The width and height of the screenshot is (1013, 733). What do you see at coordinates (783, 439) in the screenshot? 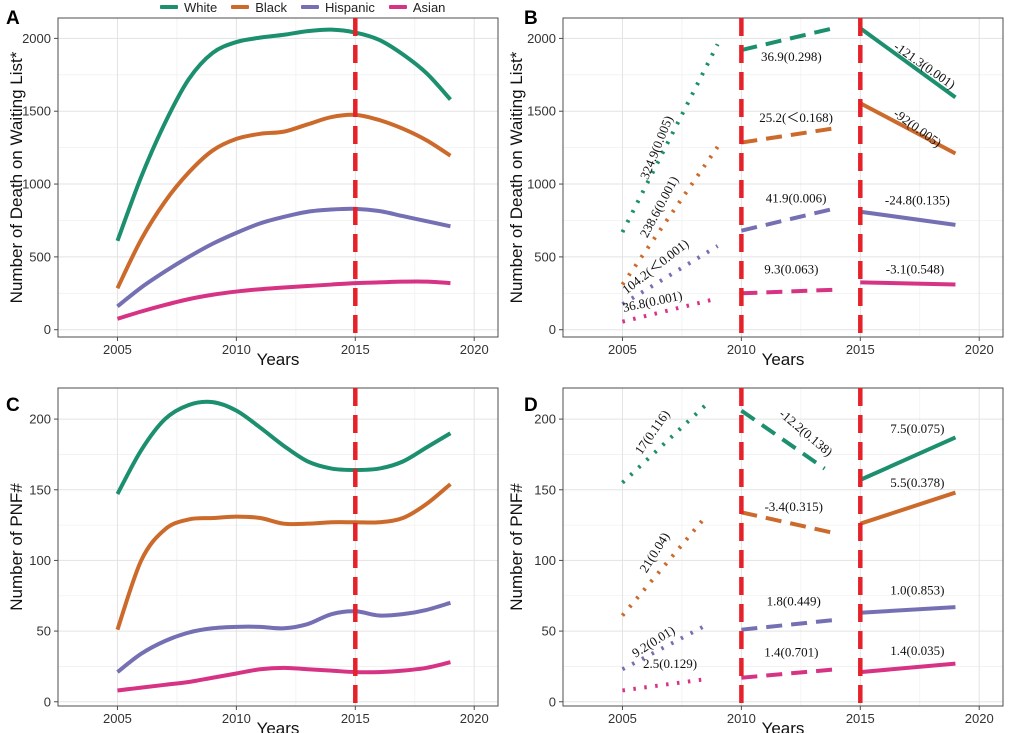
I see `panel-d-series-white-dashed` at bounding box center [783, 439].